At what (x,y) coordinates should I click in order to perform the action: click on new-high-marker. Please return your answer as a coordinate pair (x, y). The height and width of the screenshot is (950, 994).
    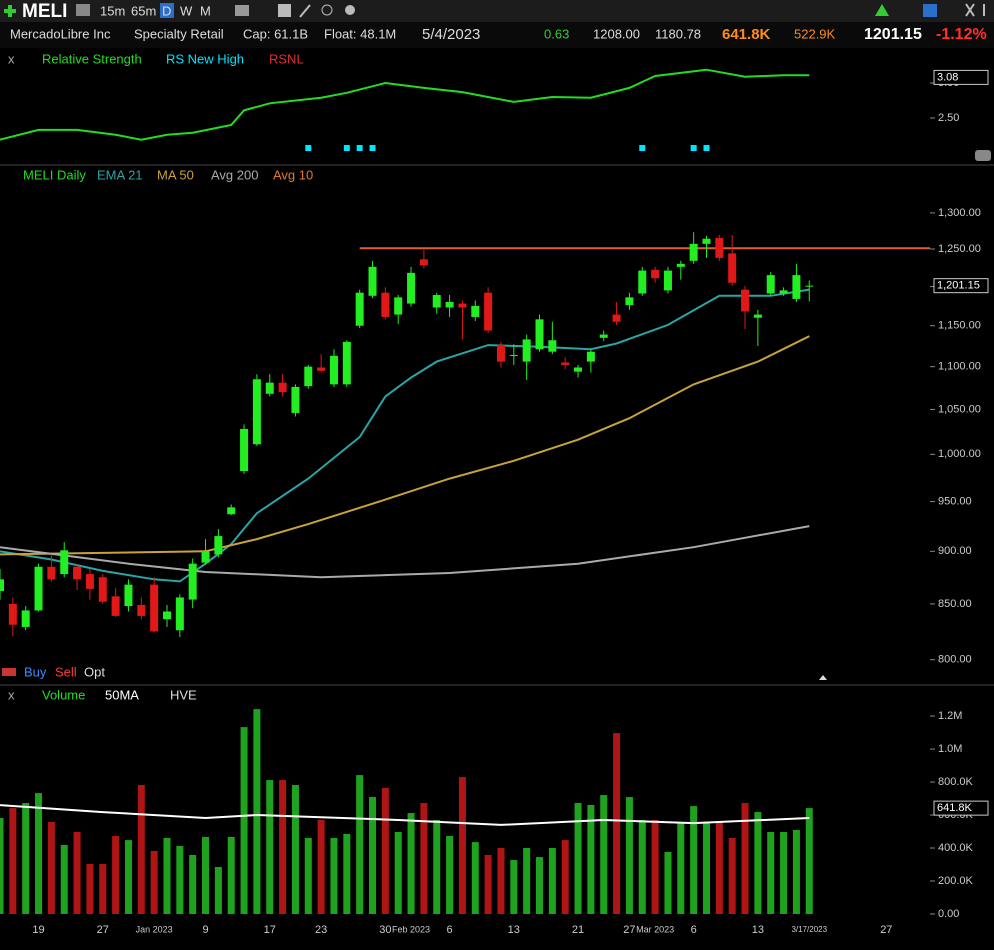
    Looking at the image, I should click on (359, 148).